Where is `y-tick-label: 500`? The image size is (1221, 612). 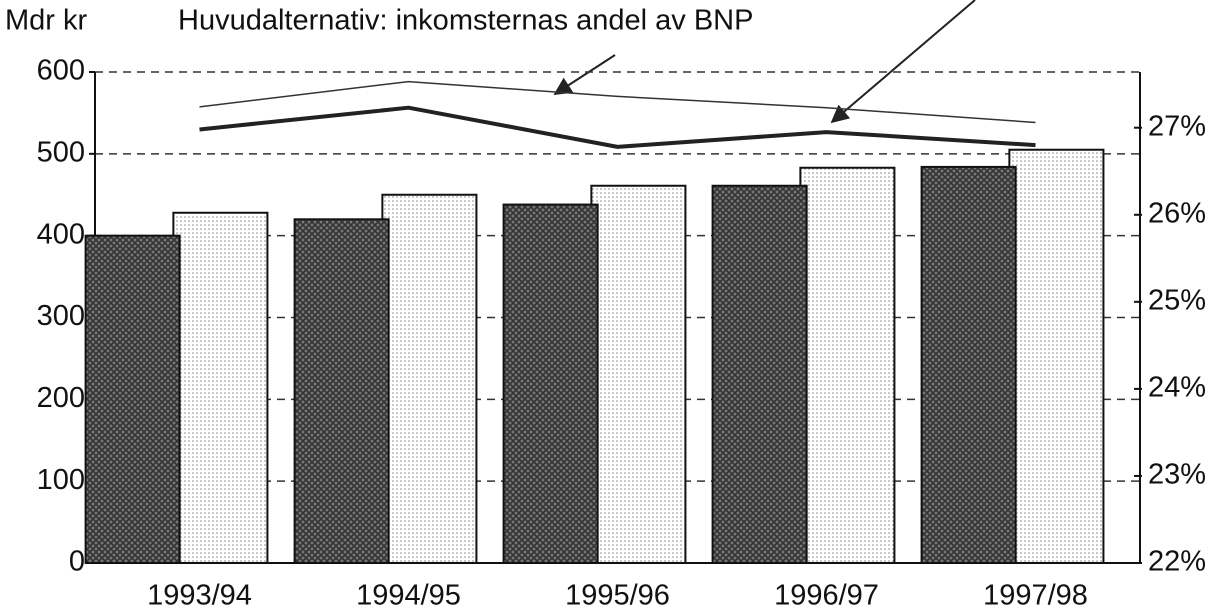
y-tick-label: 500 is located at coordinates (61, 152).